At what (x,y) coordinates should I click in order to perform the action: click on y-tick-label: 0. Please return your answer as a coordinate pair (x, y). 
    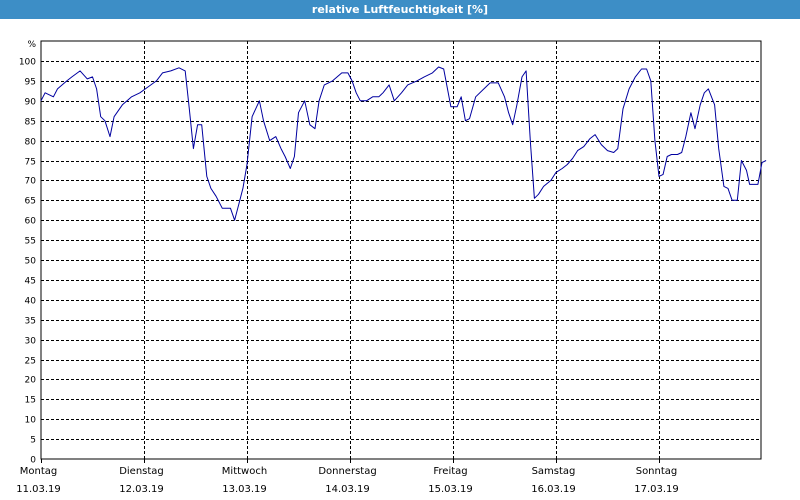
    Looking at the image, I should click on (33, 461).